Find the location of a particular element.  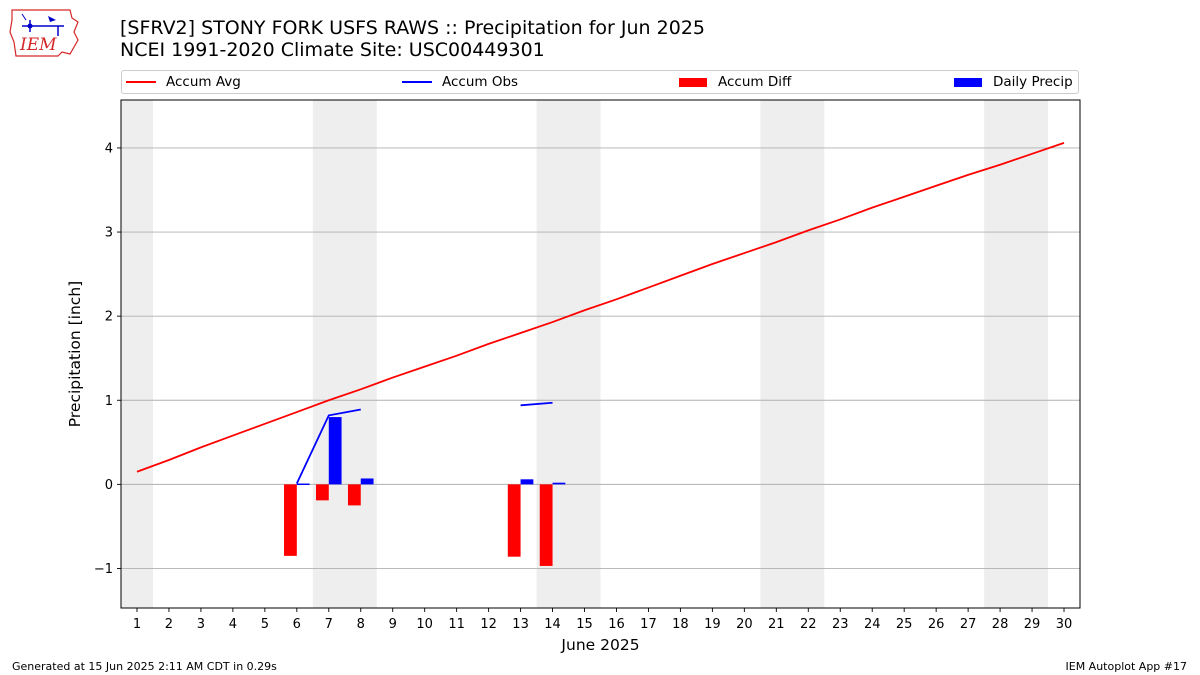

x-tick-label: 14 is located at coordinates (552, 624).